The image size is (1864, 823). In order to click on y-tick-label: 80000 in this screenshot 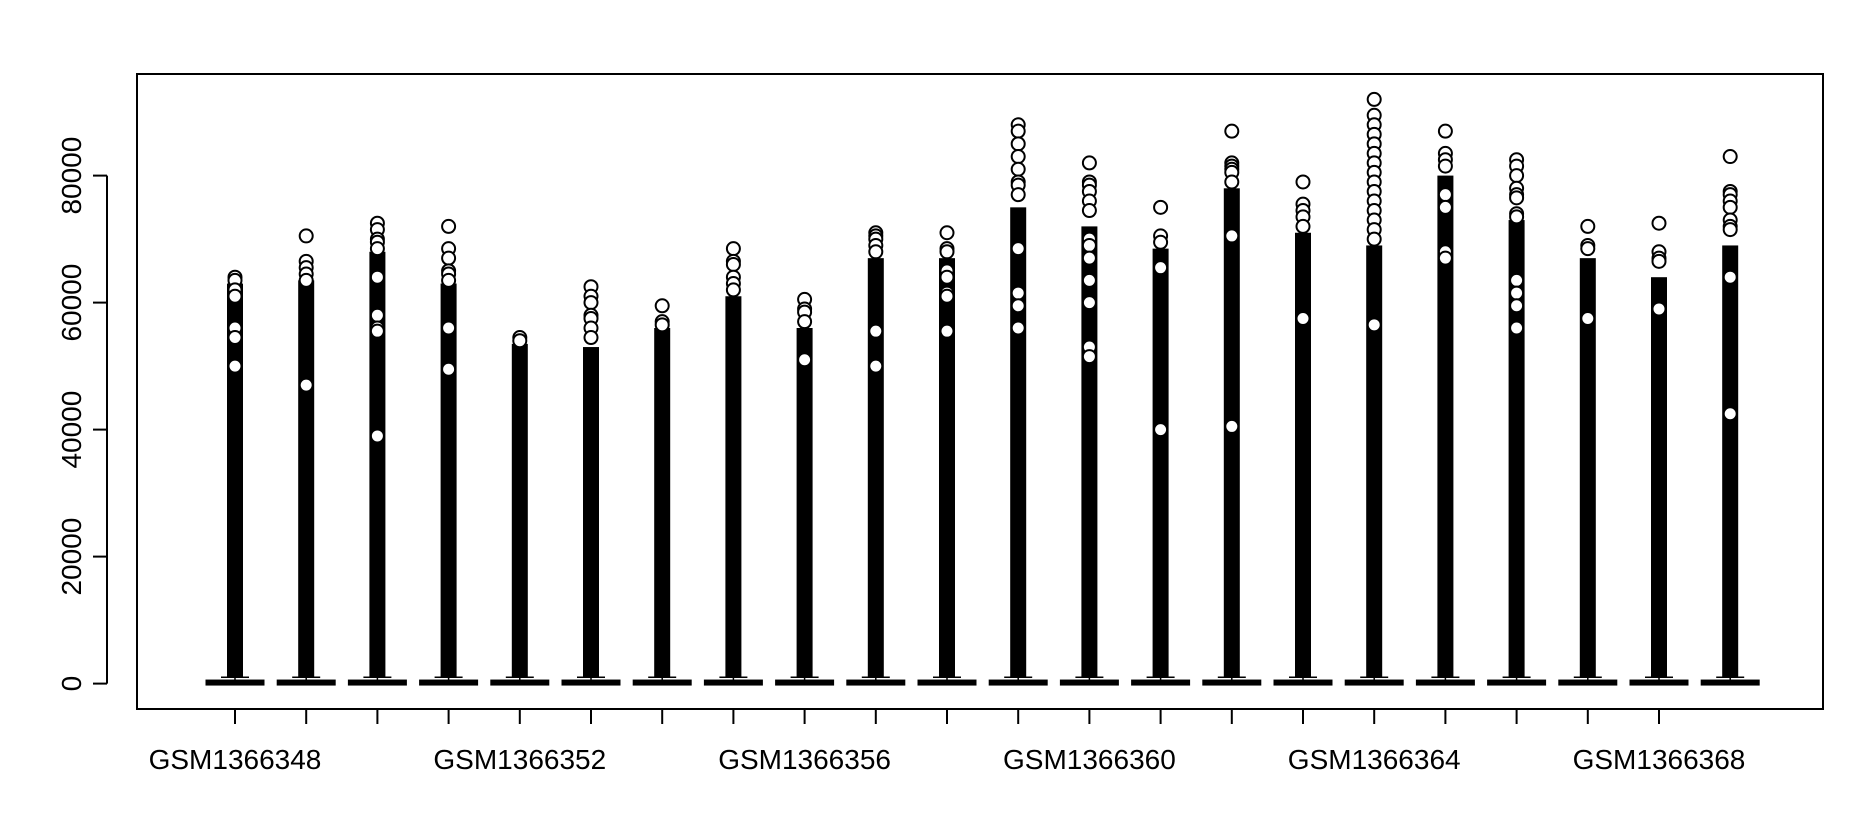, I will do `click(71, 176)`.